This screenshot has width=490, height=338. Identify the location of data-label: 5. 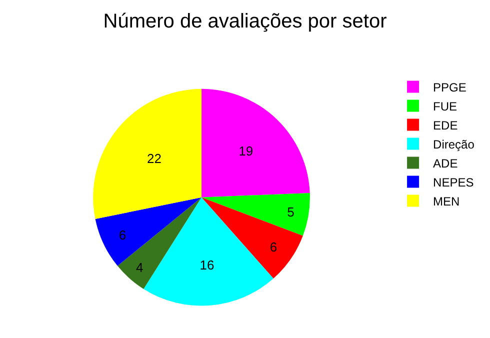
(290, 212).